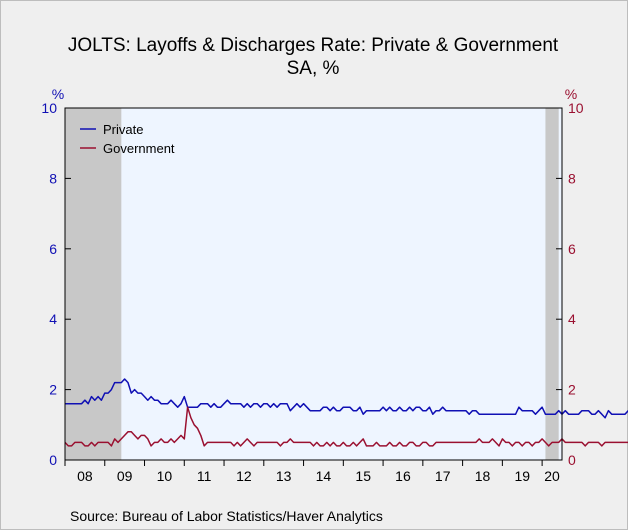  What do you see at coordinates (204, 476) in the screenshot?
I see `x-tick-label: 11` at bounding box center [204, 476].